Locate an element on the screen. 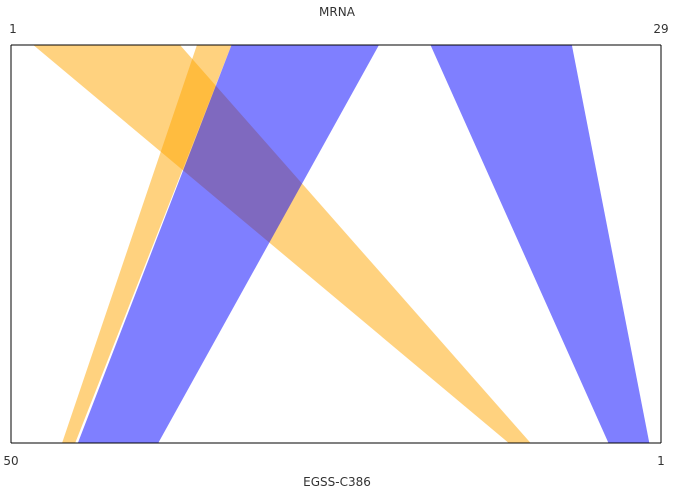 The height and width of the screenshot is (496, 681). top-axis-start-label: 1 is located at coordinates (13, 29).